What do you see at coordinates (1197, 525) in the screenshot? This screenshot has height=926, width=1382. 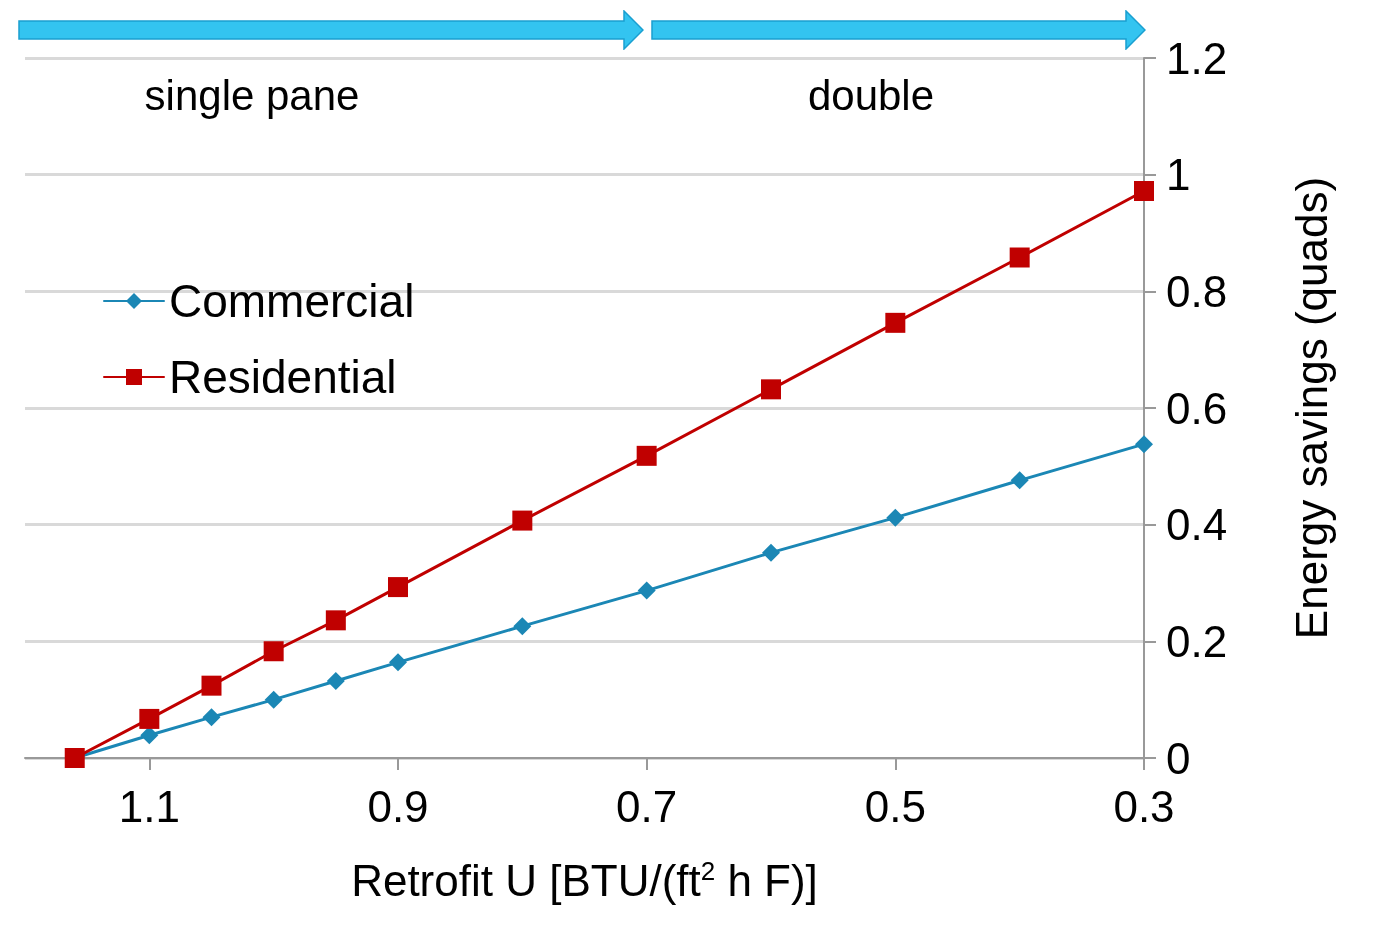 I see `y-tick-label: 0.4` at bounding box center [1197, 525].